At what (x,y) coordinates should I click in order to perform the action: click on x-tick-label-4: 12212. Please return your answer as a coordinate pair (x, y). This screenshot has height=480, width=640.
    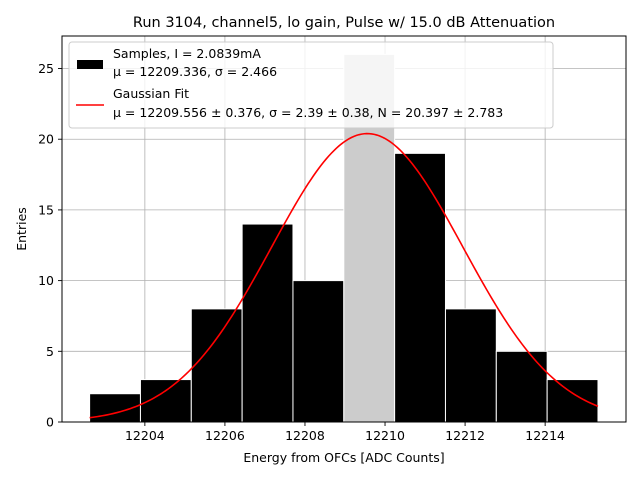
    Looking at the image, I should click on (465, 435).